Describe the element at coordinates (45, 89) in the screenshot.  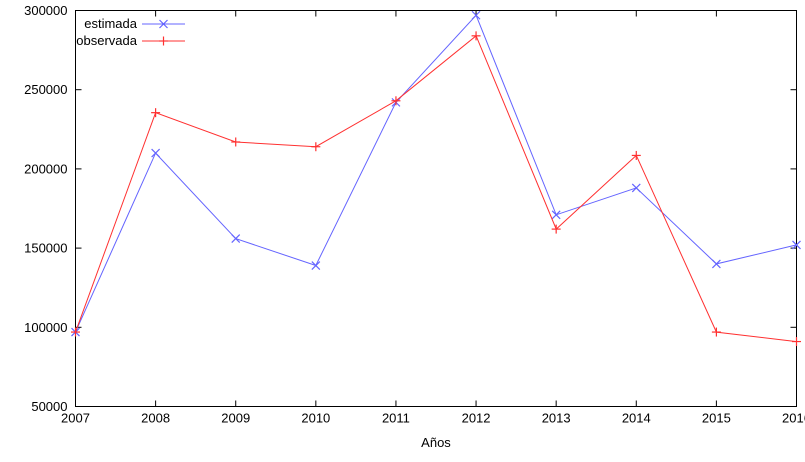
I see `y-tick-label: 250000` at that location.